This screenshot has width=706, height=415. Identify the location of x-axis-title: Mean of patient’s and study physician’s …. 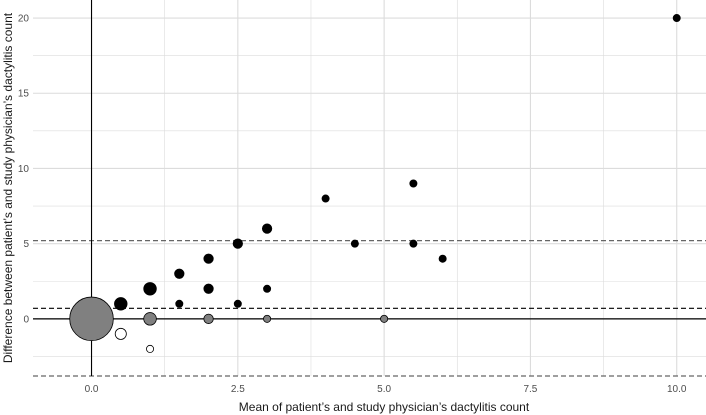
(384, 407).